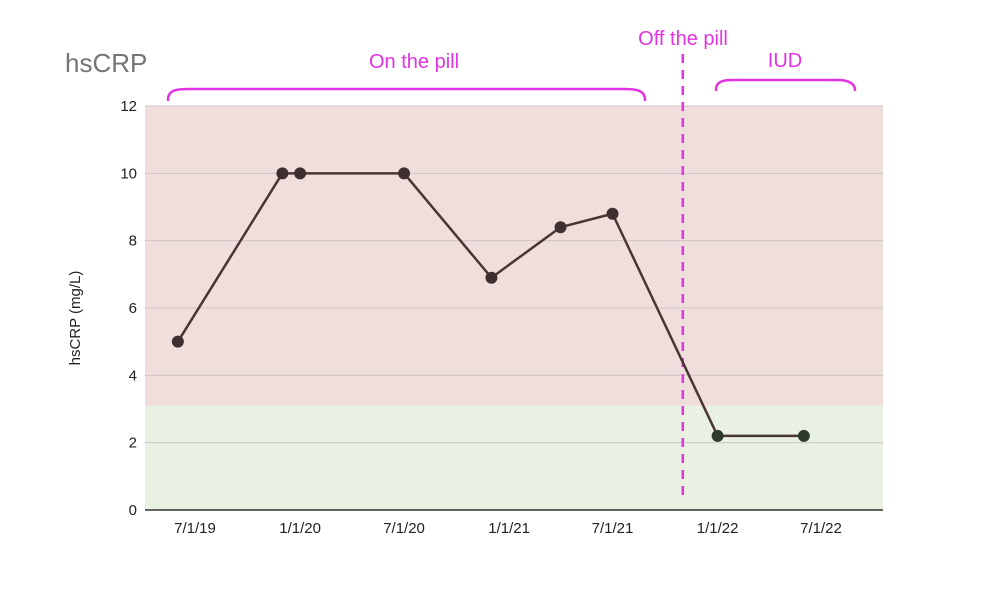 The height and width of the screenshot is (599, 1000). What do you see at coordinates (133, 443) in the screenshot?
I see `y-tick-label: 2` at bounding box center [133, 443].